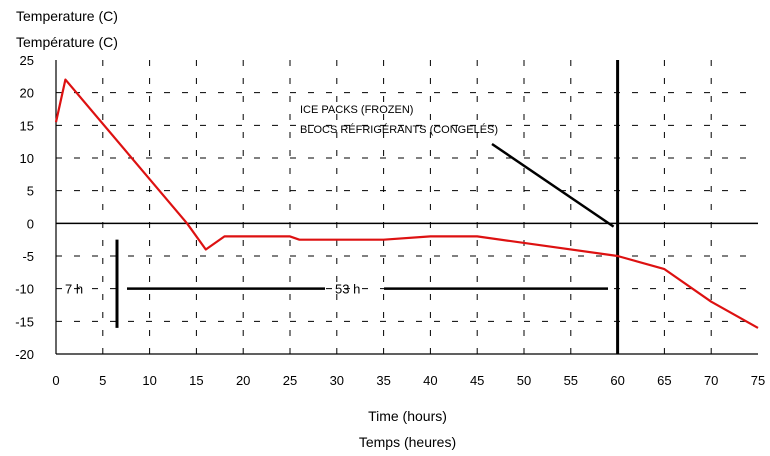  What do you see at coordinates (430, 380) in the screenshot?
I see `x-tick-label: 40` at bounding box center [430, 380].